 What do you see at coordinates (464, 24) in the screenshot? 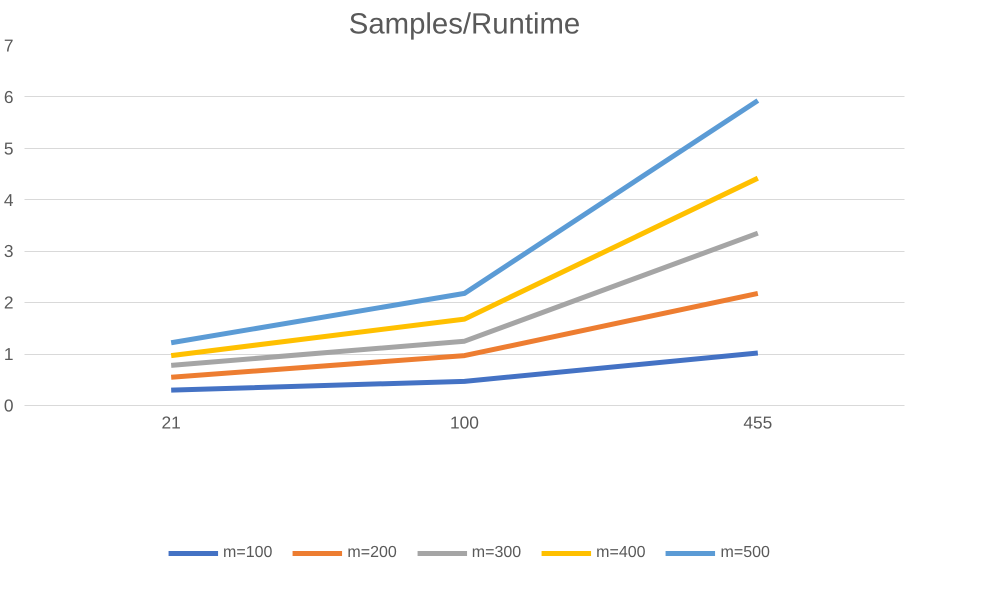
I see `chart-title: Samples/Runtime` at bounding box center [464, 24].